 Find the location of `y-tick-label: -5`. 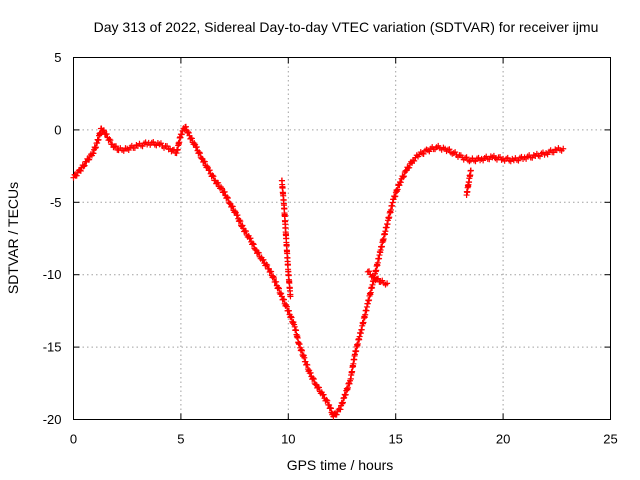

y-tick-label: -5 is located at coordinates (56, 202).